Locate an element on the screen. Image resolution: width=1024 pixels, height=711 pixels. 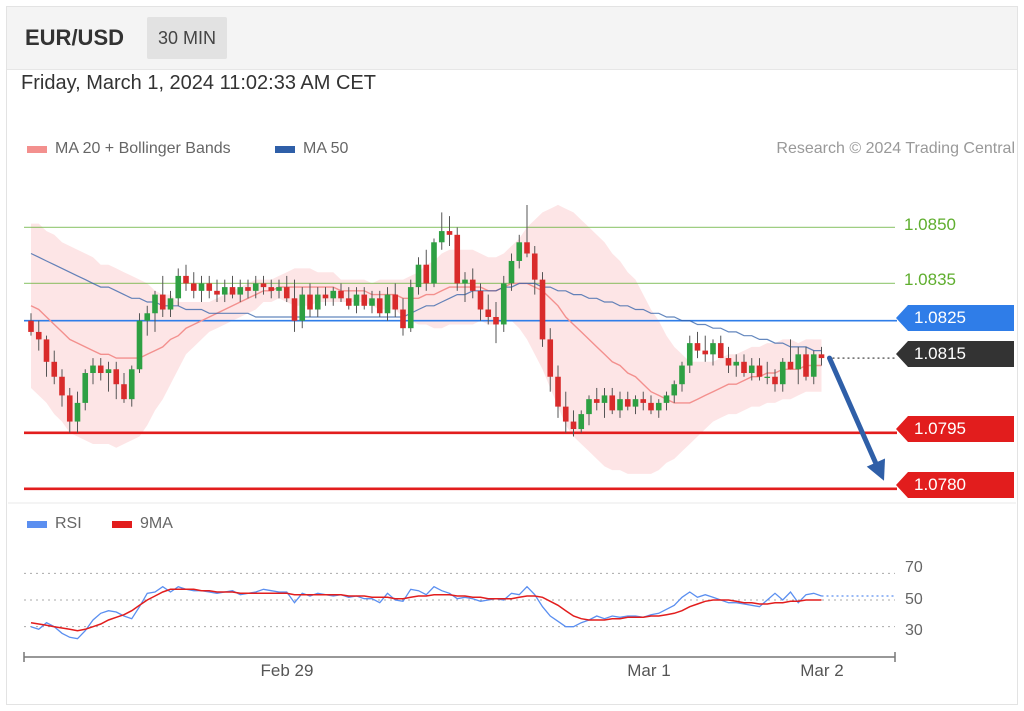
rsi-level-70: 70 is located at coordinates (914, 567).